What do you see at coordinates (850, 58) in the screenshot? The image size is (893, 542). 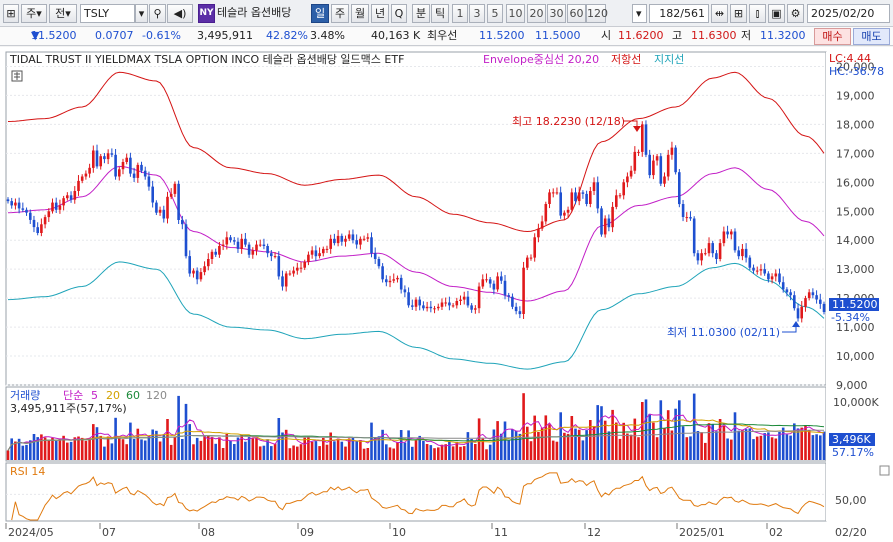 I see `lc-label: LC:4.44` at bounding box center [850, 58].